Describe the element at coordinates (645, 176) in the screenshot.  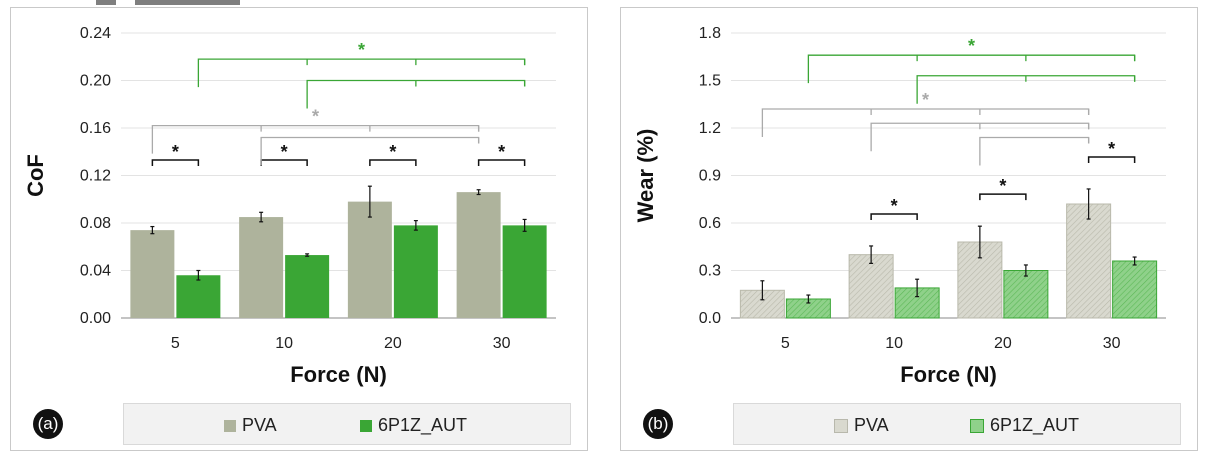
I see `y-axis-title: Wear (%)` at that location.